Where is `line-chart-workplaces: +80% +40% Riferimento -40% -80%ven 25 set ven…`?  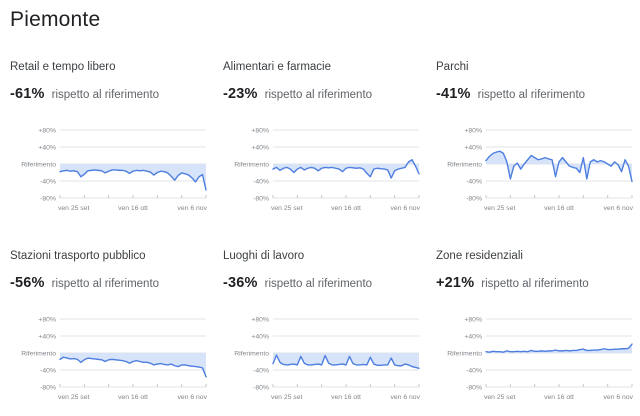
line-chart-workplaces: +80% +40% Riferimento -40% -80%ven 25 set ven… is located at coordinates (327, 358).